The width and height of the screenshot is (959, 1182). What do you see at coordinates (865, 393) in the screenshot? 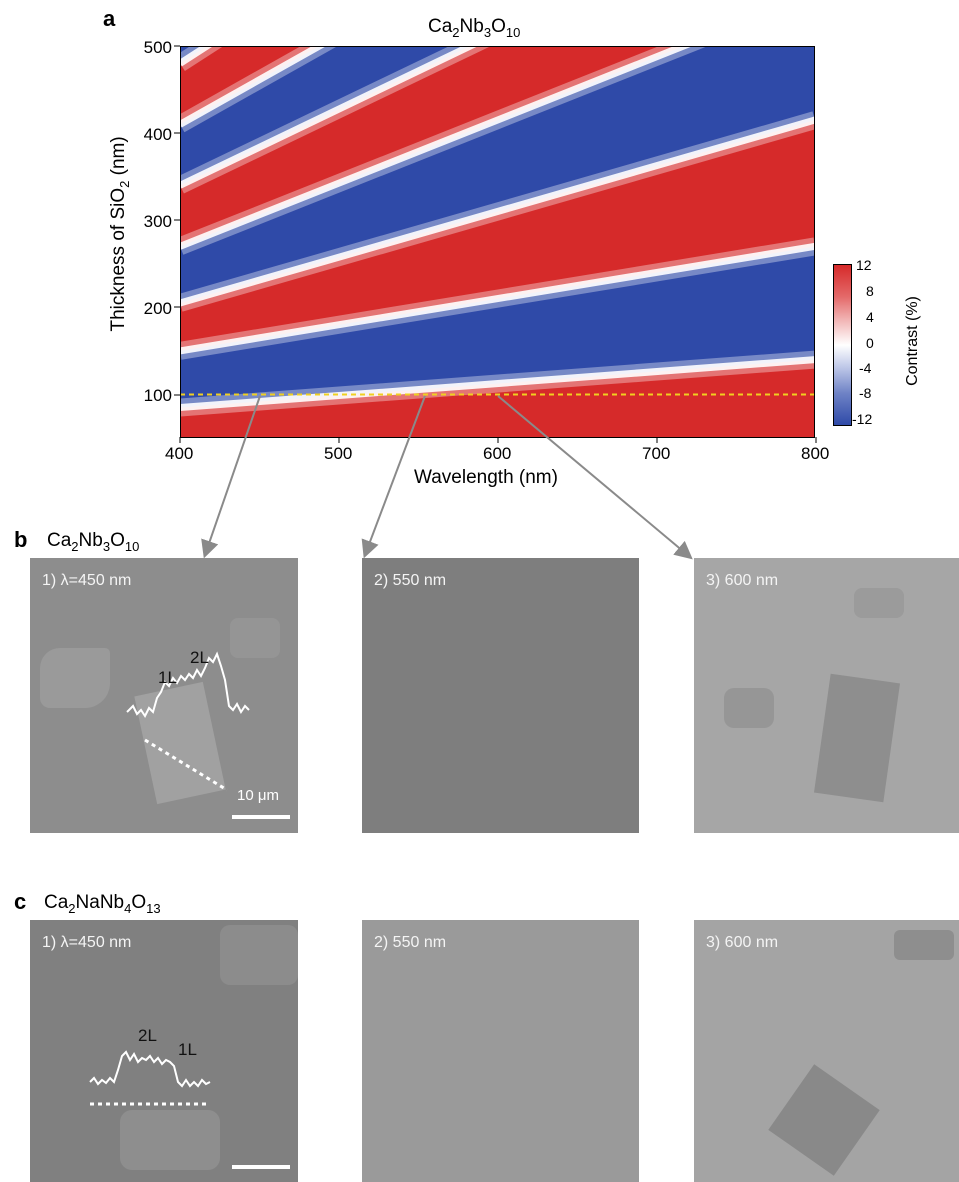
I see `cbar-tick-m8: -8` at bounding box center [865, 393].